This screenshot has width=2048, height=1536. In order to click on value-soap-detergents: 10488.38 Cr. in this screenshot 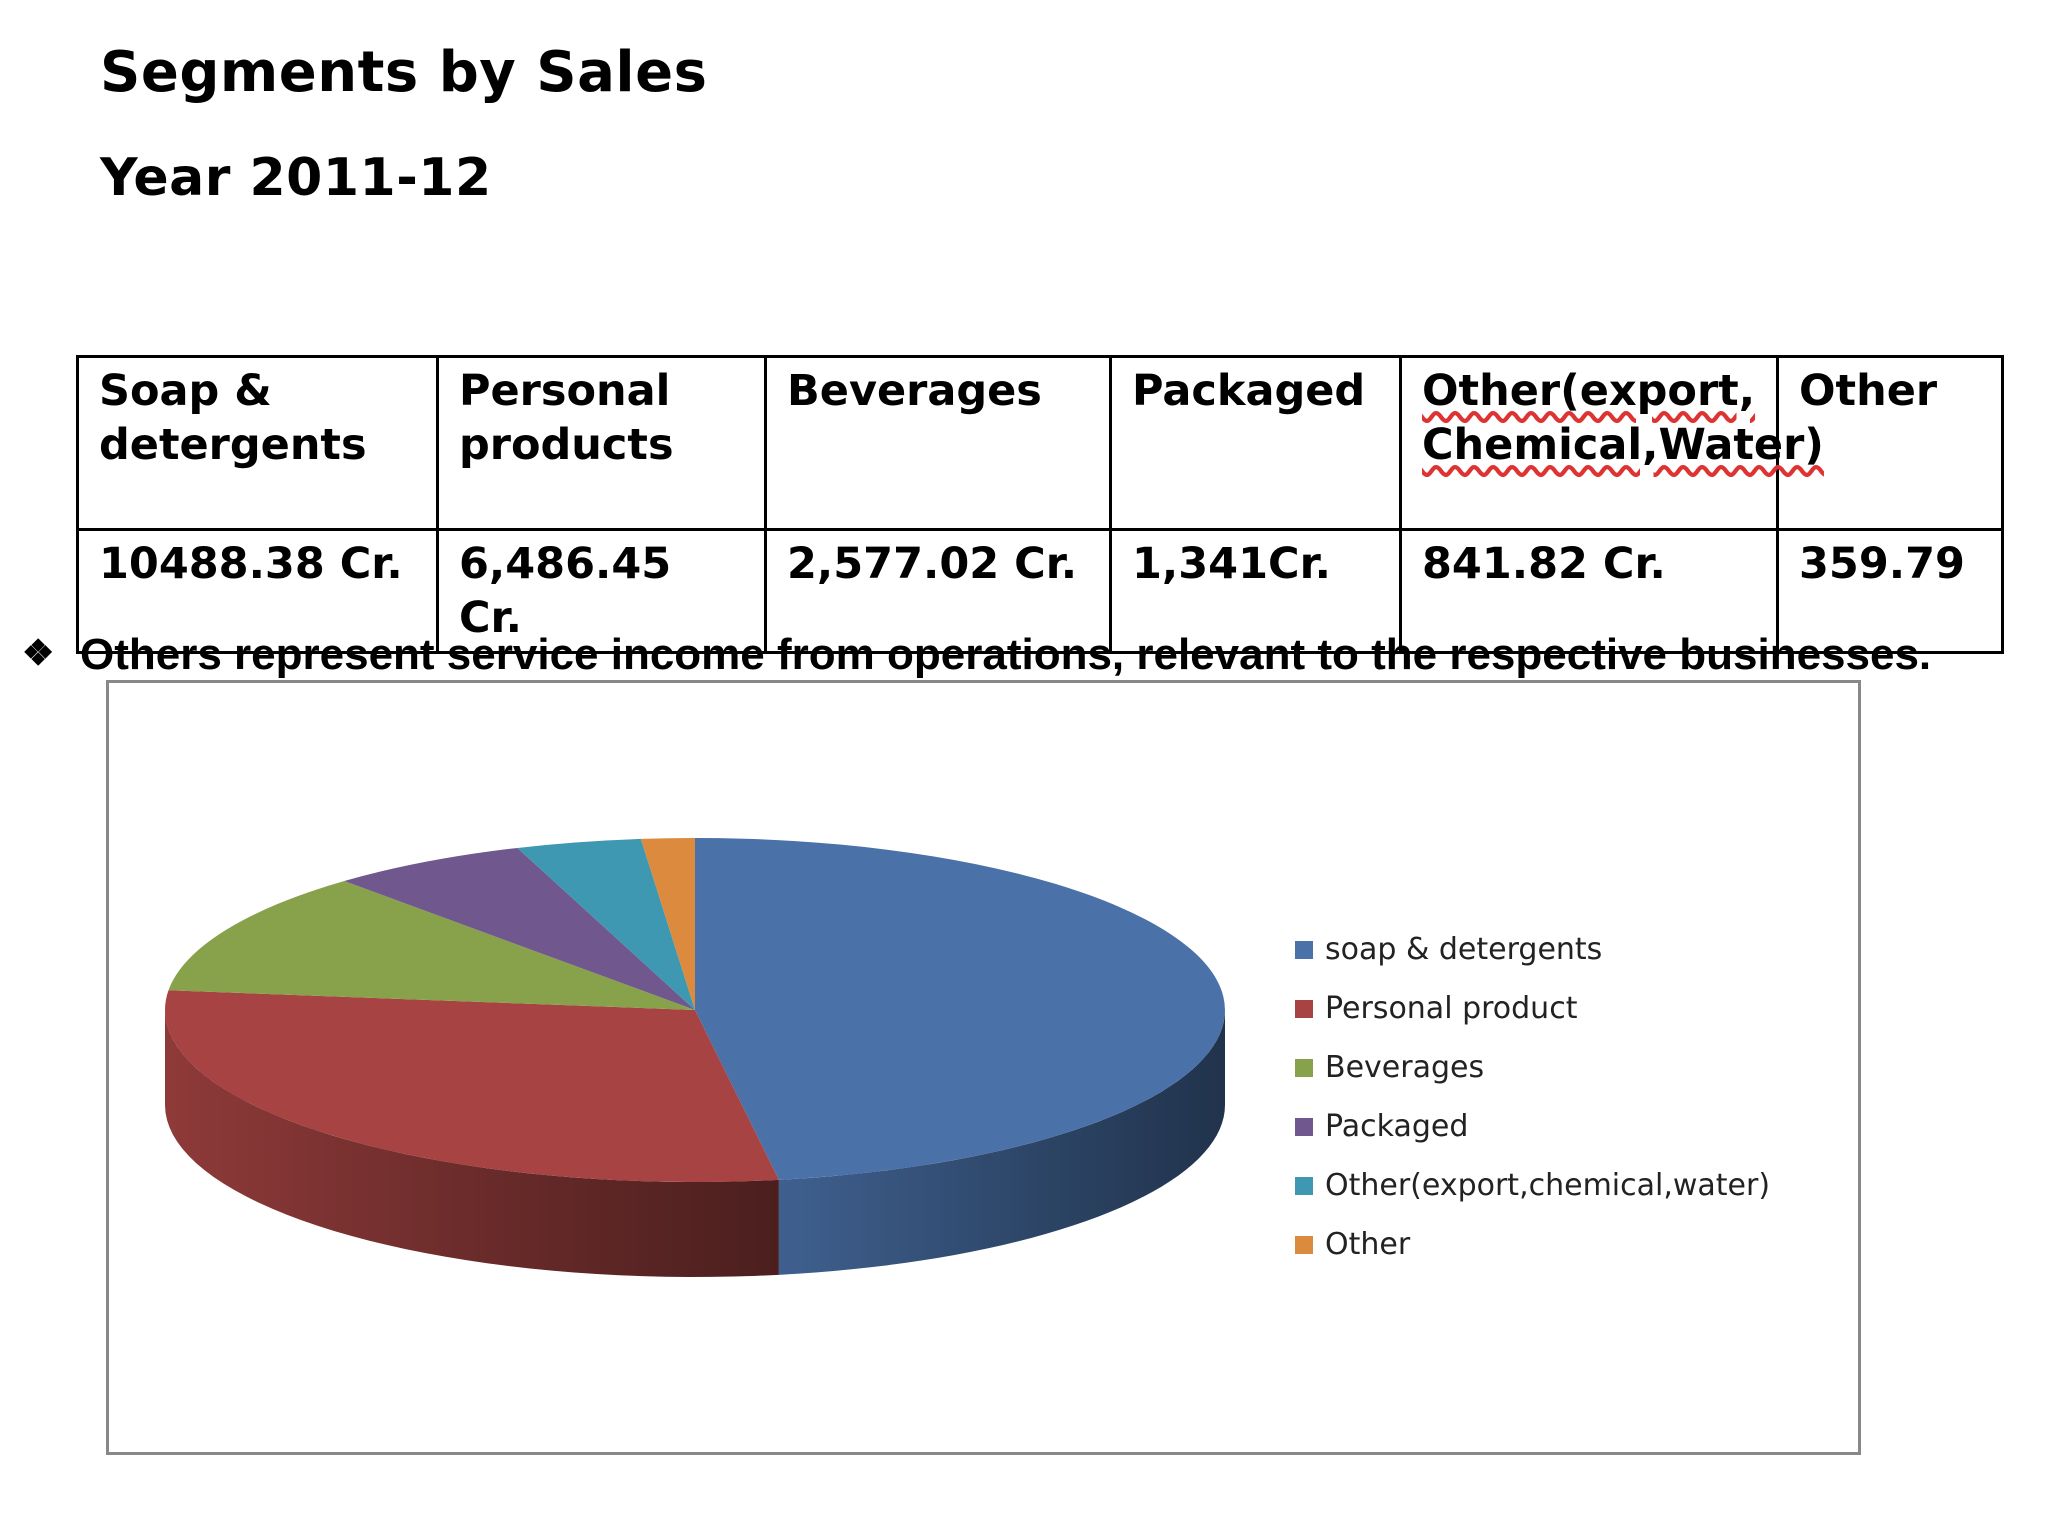, I will do `click(257, 591)`.